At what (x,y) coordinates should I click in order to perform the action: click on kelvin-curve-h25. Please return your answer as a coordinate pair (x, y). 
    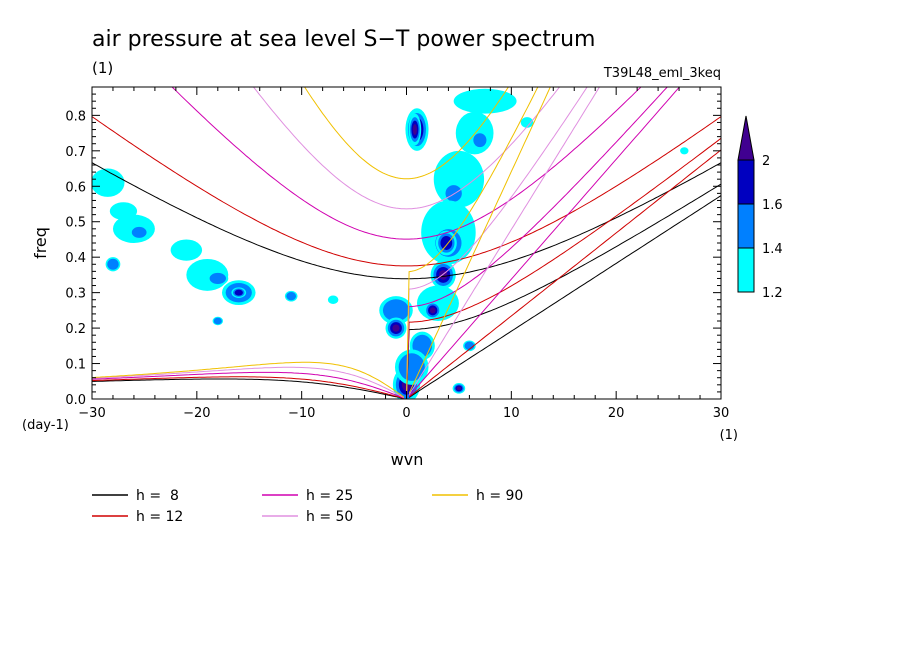
    Looking at the image, I should click on (544, 242).